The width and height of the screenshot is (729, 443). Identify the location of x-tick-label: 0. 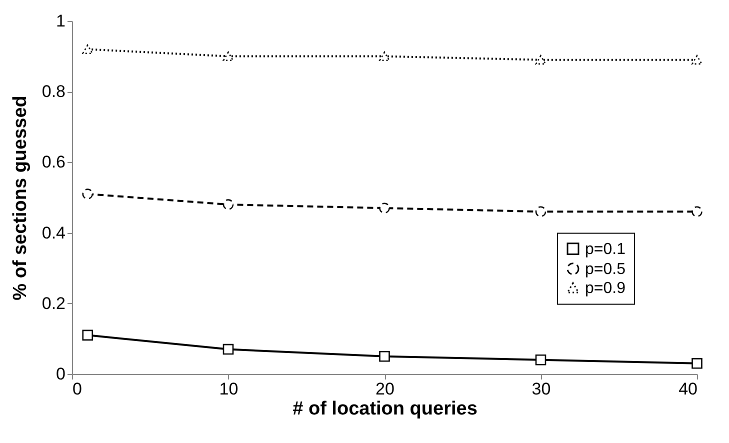
(77, 389).